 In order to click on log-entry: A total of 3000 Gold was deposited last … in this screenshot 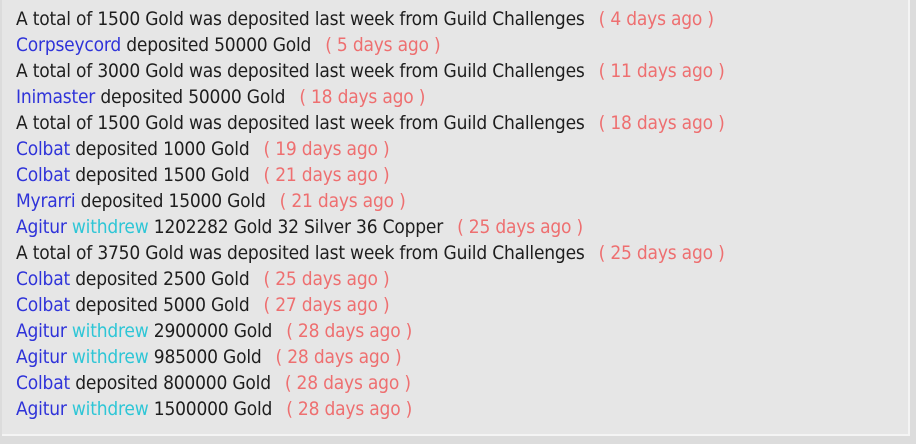, I will do `click(462, 71)`.